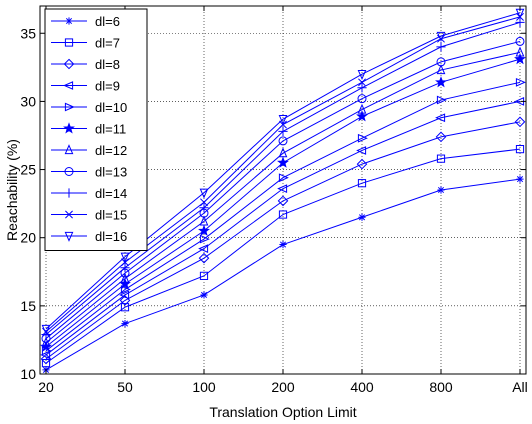  Describe the element at coordinates (111, 215) in the screenshot. I see `legend-label: dl=15` at that location.